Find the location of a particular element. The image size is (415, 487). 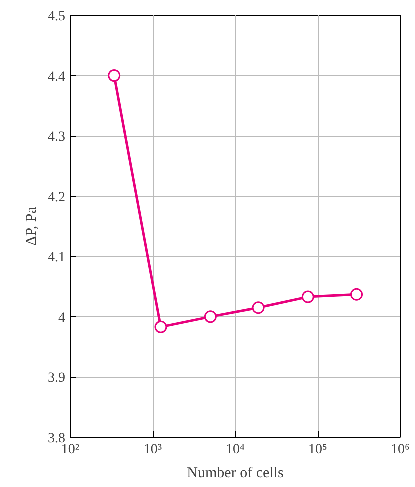

y-tick-label: 4.2 is located at coordinates (57, 198).